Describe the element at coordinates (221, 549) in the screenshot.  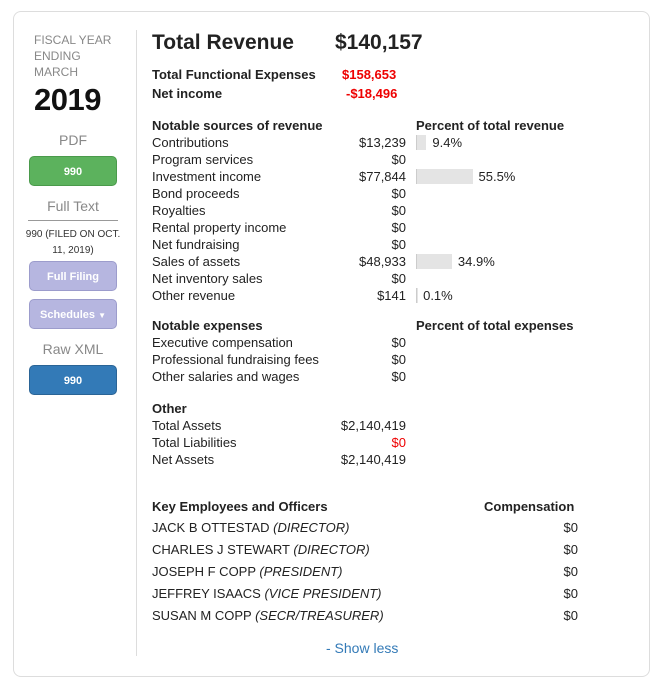
I see `employee-name: CHARLES J STEWART` at that location.